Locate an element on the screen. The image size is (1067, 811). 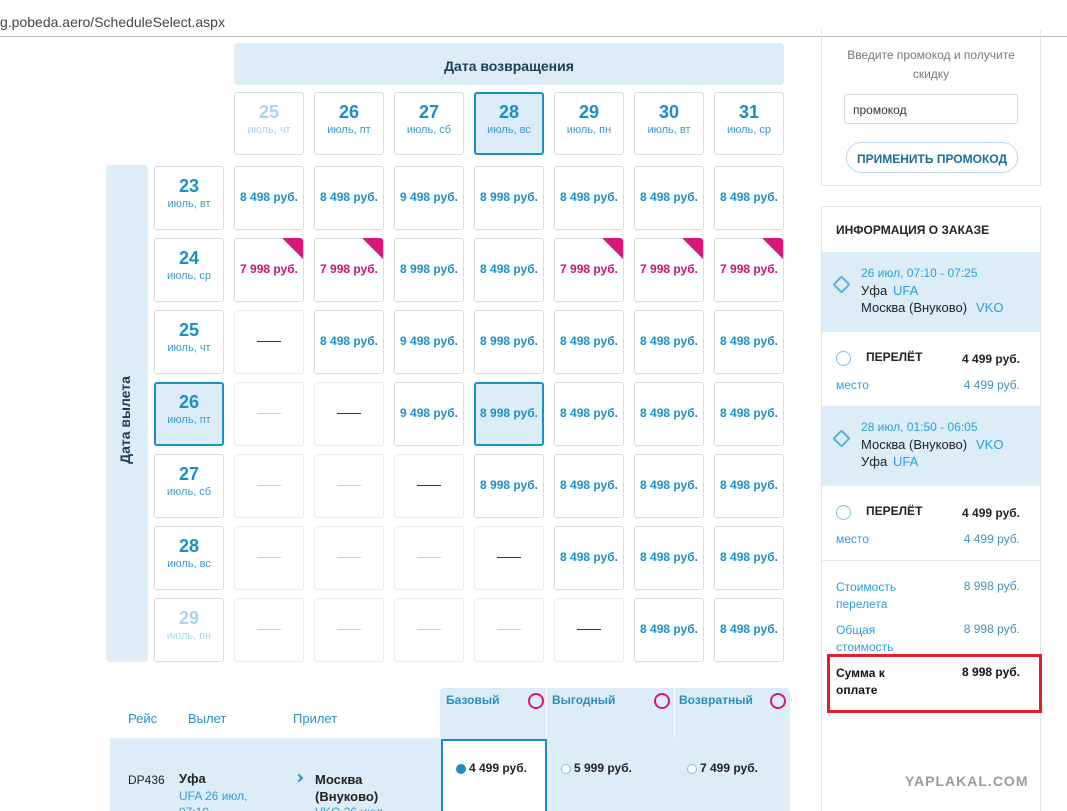
seat-label: место is located at coordinates (852, 539).